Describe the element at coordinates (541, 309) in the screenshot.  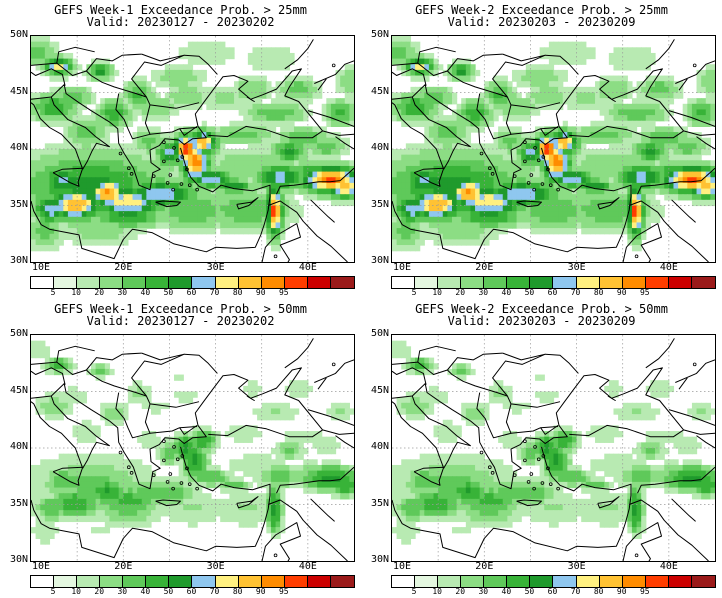
I see `panel-title: GEFS Week-2 Exceedance Prob. > 50mm` at that location.